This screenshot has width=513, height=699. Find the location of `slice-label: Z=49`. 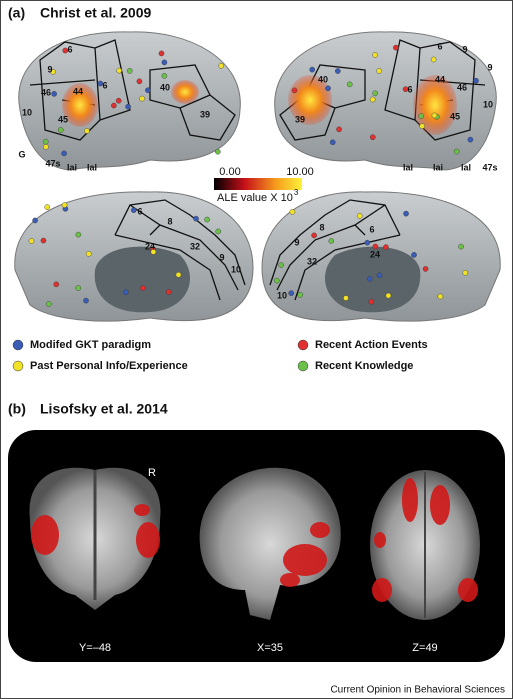

slice-label: Z=49 is located at coordinates (424, 648).